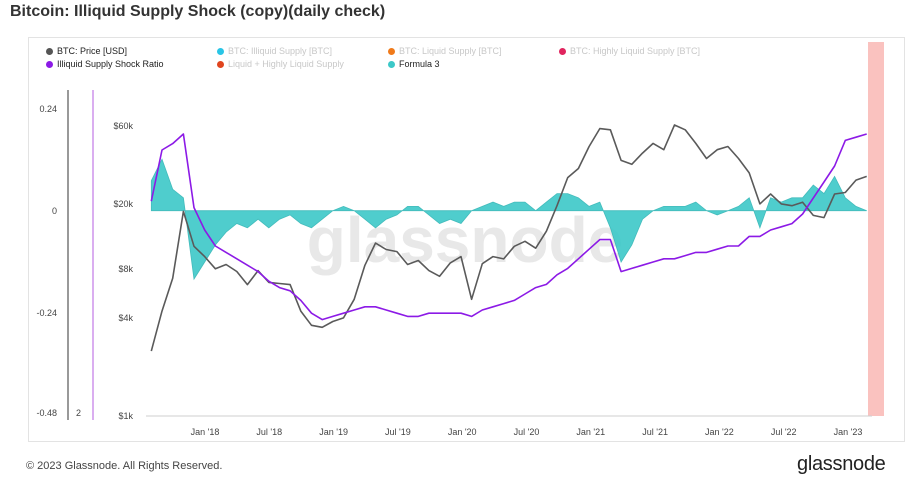 The height and width of the screenshot is (489, 920). Describe the element at coordinates (841, 464) in the screenshot. I see `glassnode-logo: glassnode` at that location.